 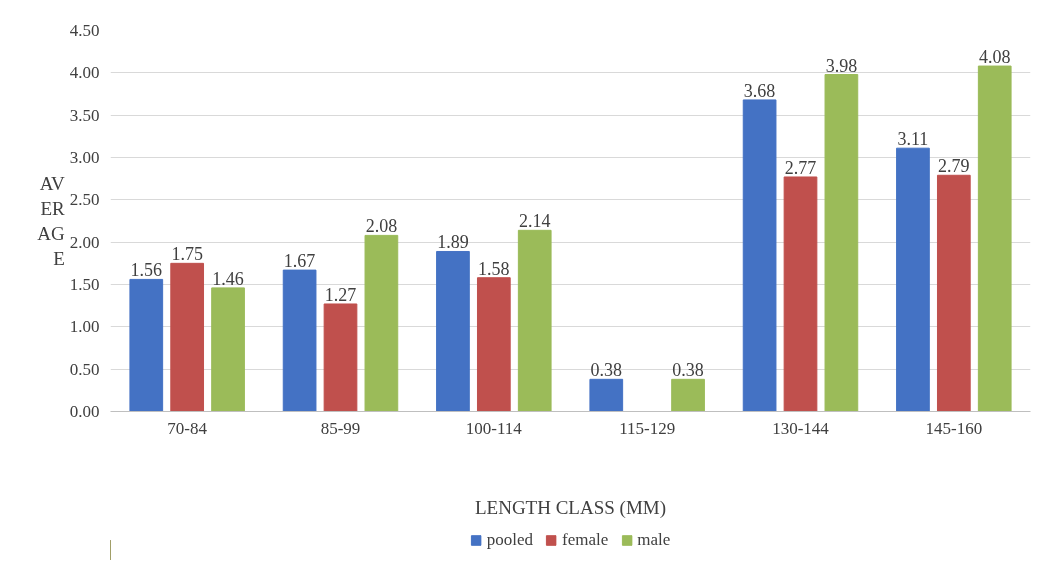 What do you see at coordinates (453, 242) in the screenshot?
I see `data-label: 1.89` at bounding box center [453, 242].